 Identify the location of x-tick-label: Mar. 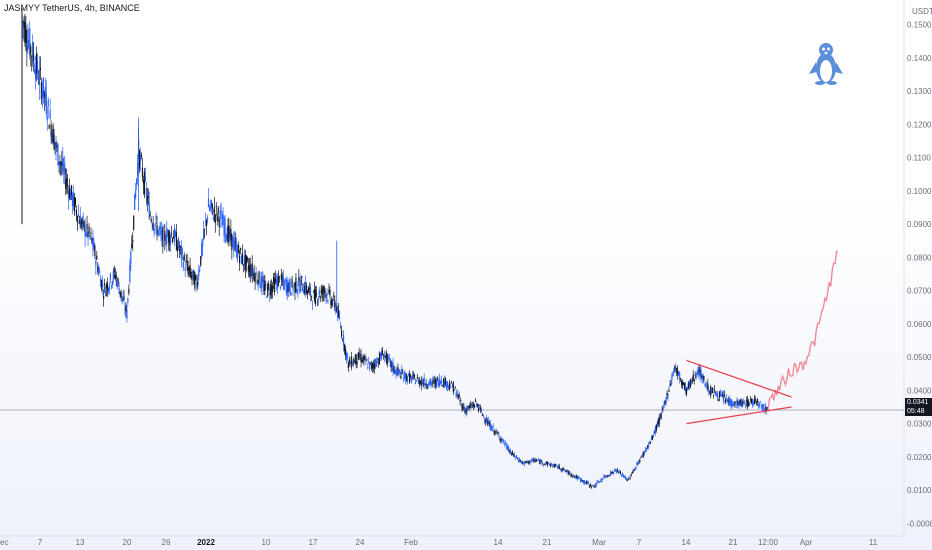
(599, 542).